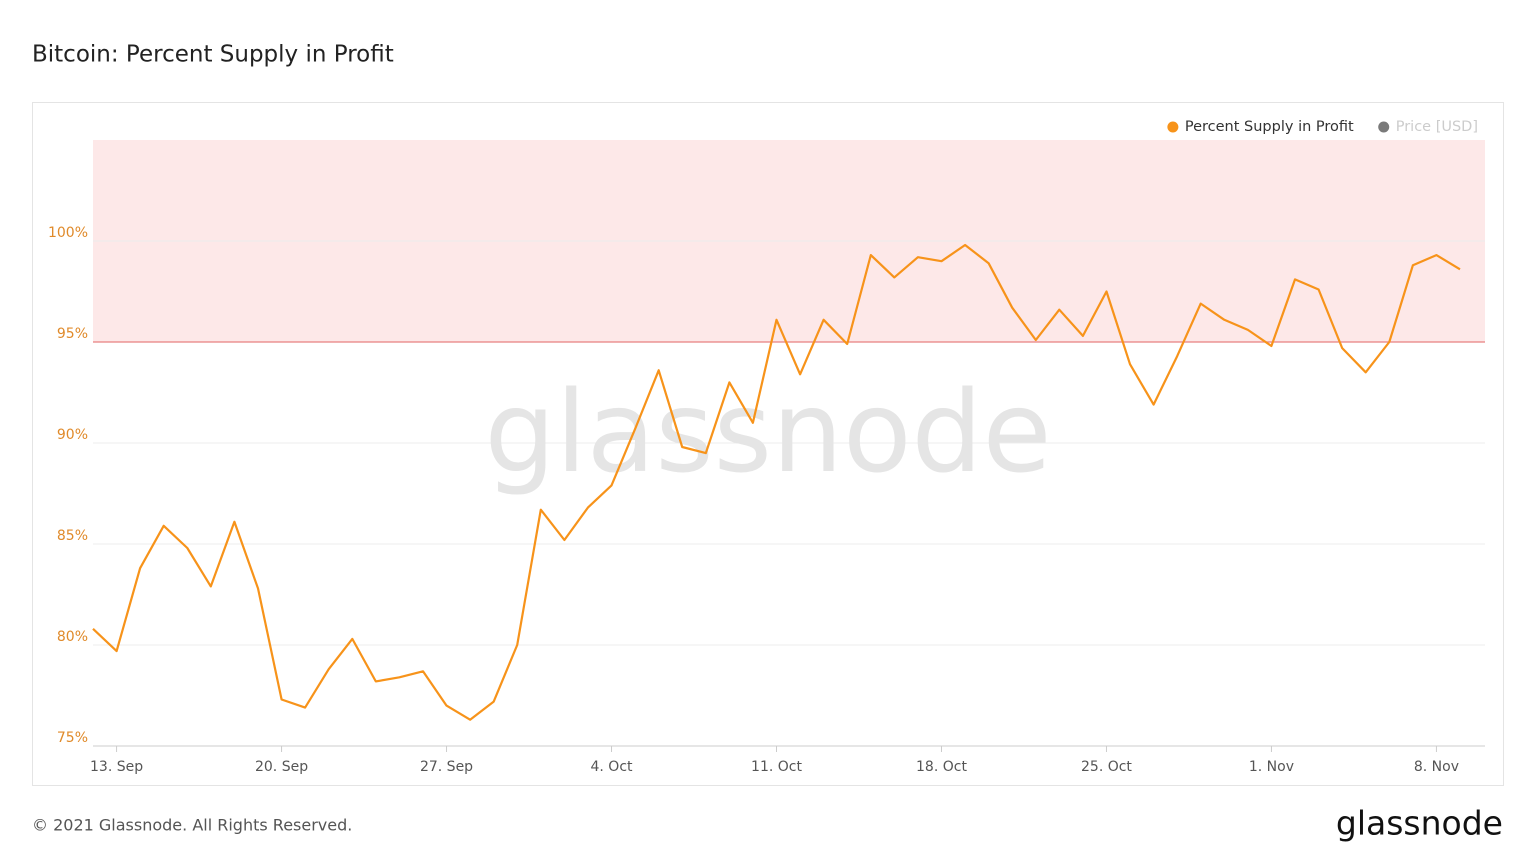 The width and height of the screenshot is (1536, 868). Describe the element at coordinates (941, 767) in the screenshot. I see `x-tick-label: 18. Oct` at that location.